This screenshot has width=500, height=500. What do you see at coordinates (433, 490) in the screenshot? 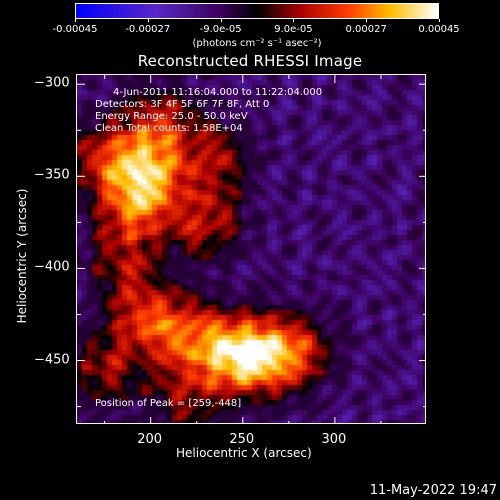
I see `date-stamp: 11-May-2022 19:47` at bounding box center [433, 490].